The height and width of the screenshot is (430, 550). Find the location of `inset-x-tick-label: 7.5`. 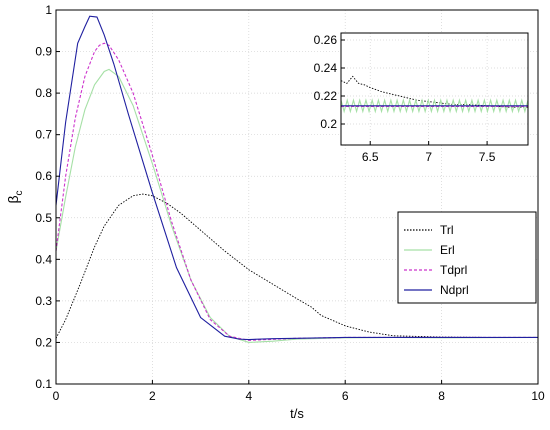

inset-x-tick-label: 7.5 is located at coordinates (487, 157).